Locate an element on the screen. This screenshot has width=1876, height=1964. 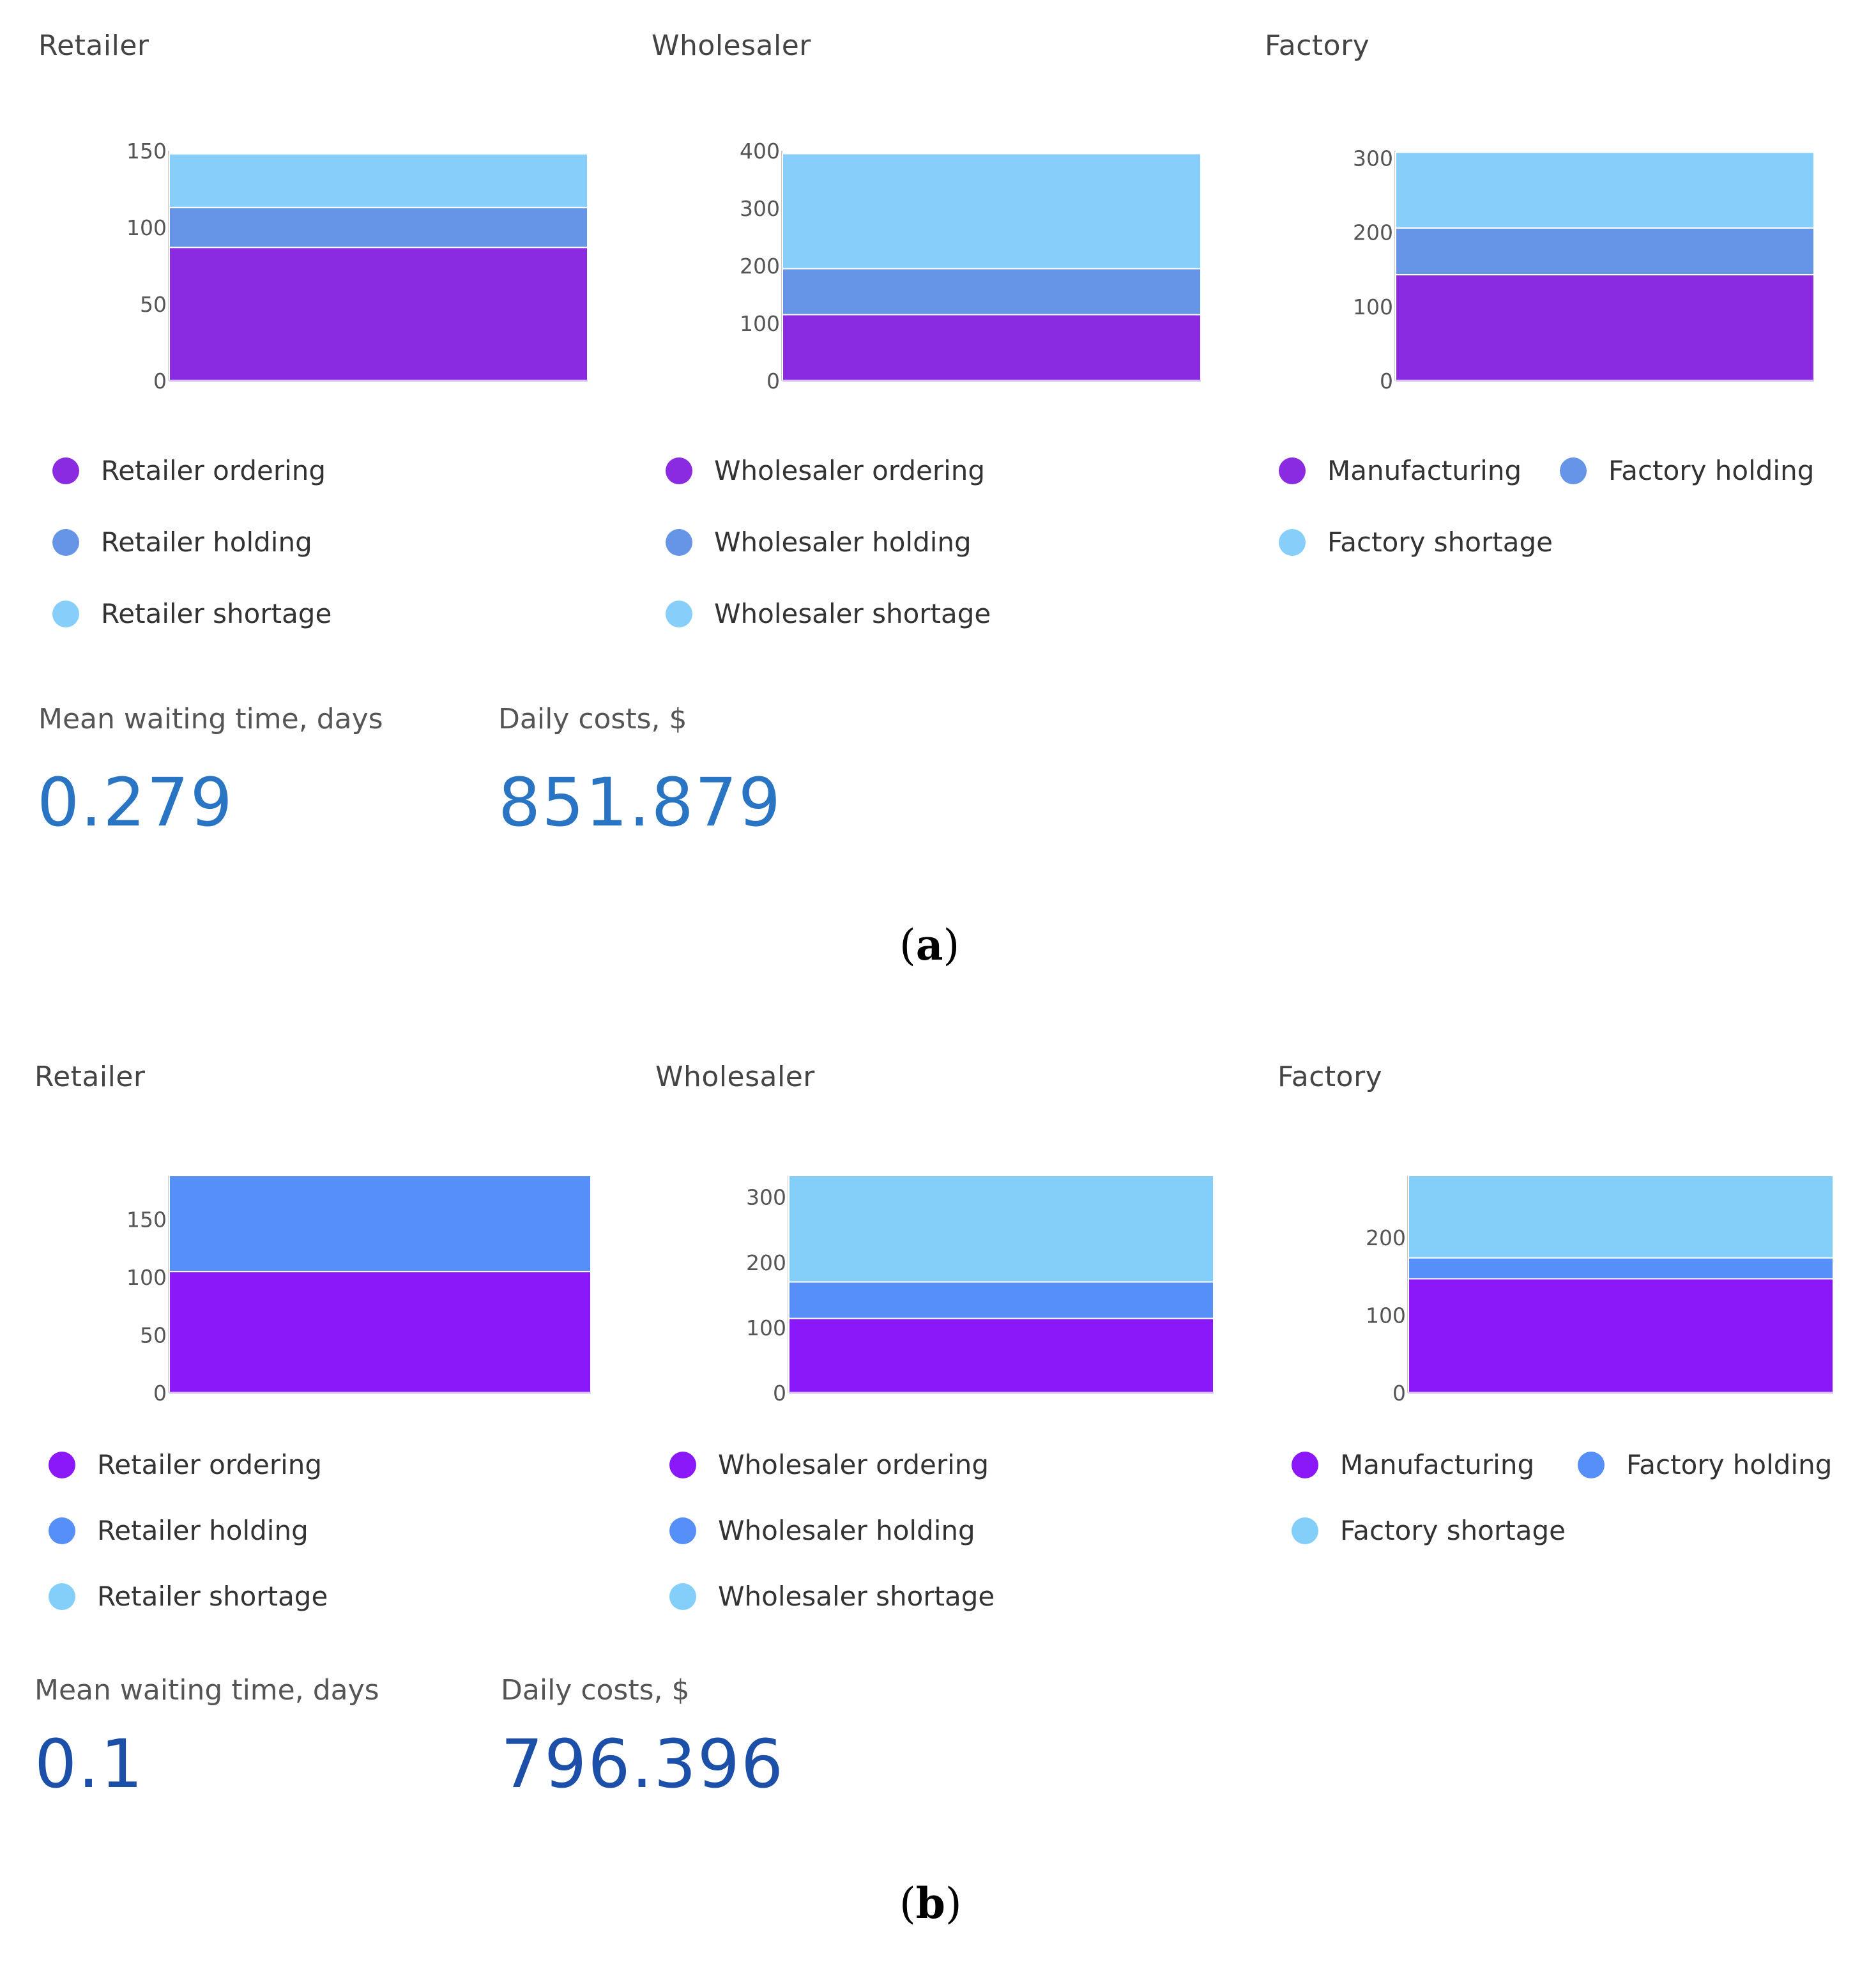
daily-costs-value: 796.396 is located at coordinates (643, 1764).